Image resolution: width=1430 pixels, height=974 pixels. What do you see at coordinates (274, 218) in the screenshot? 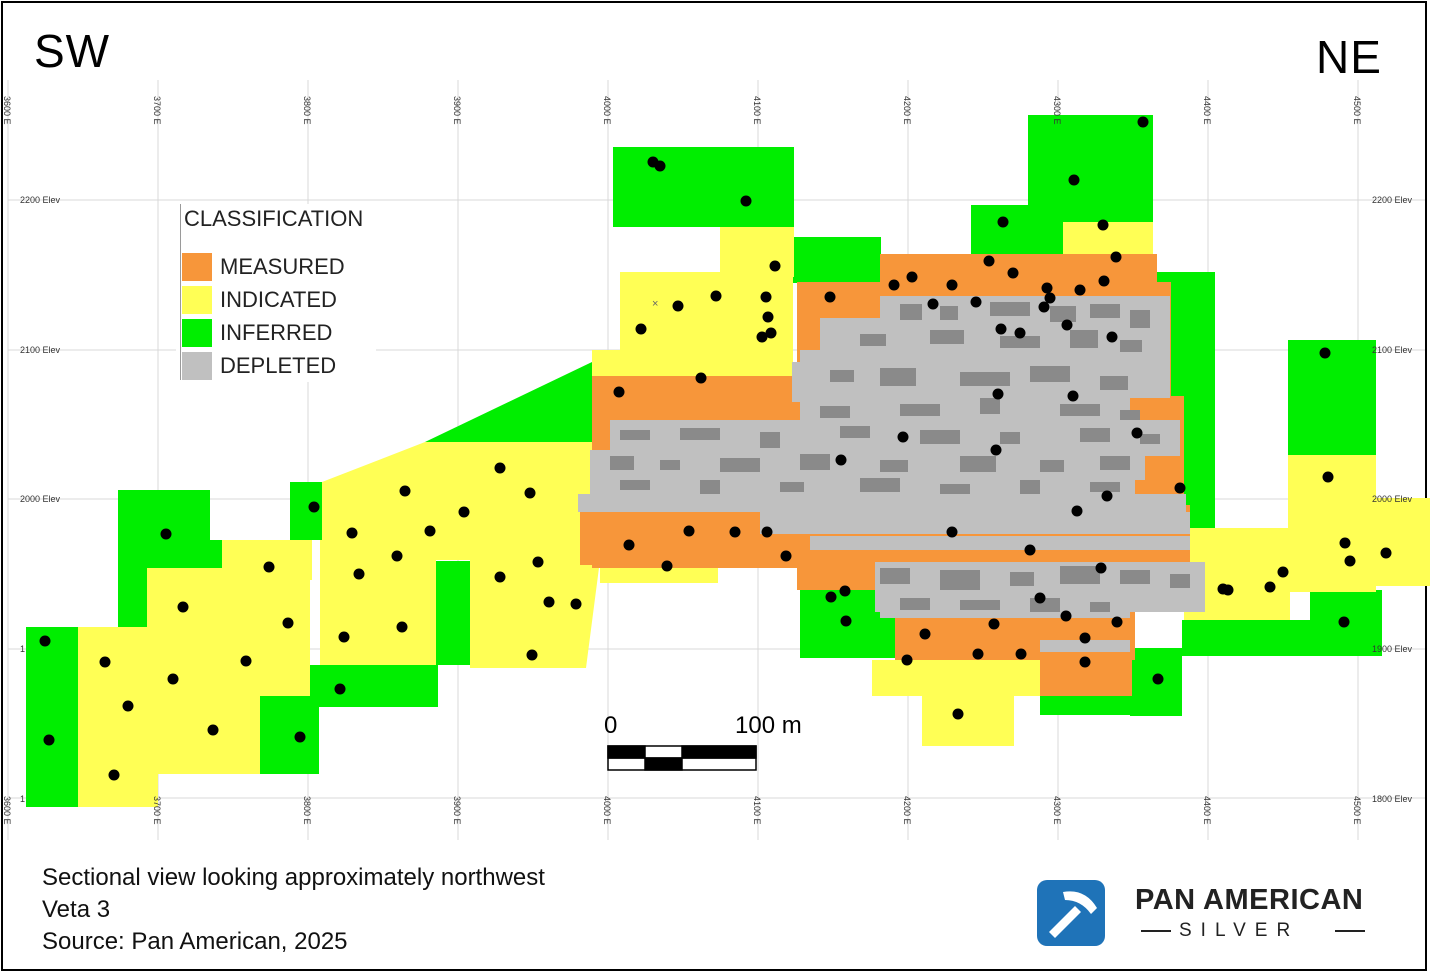
I see `legend-title: CLASSIFICATION` at bounding box center [274, 218].